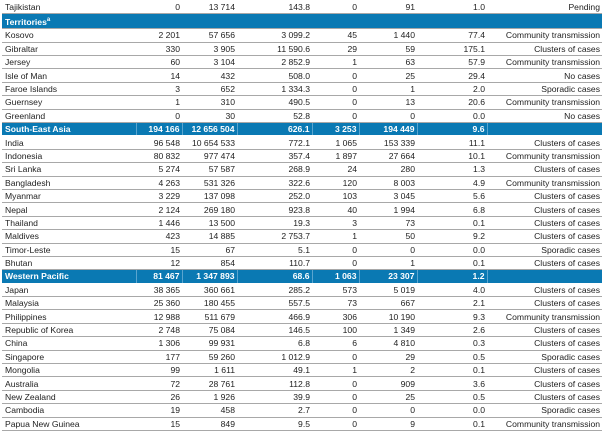 The width and height of the screenshot is (604, 432). I want to click on cell-c5: 194 449, so click(388, 129).